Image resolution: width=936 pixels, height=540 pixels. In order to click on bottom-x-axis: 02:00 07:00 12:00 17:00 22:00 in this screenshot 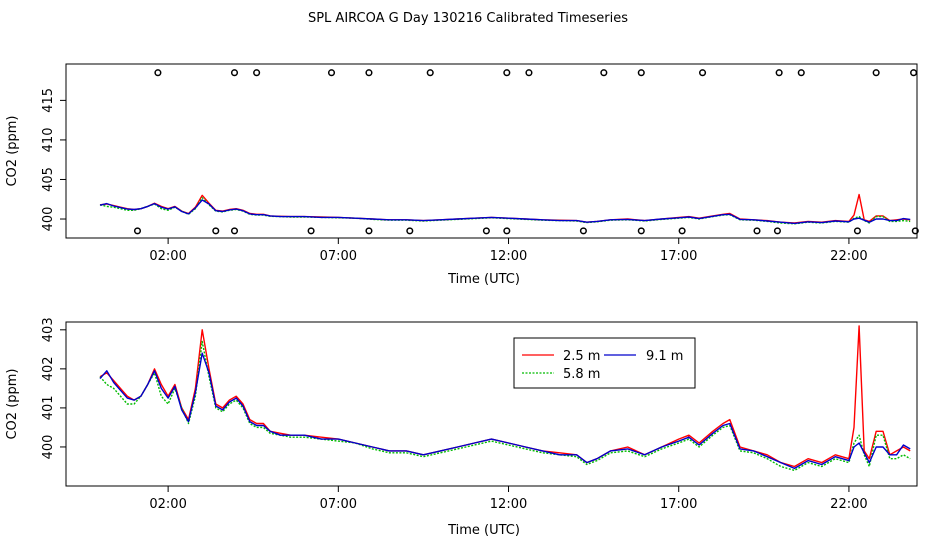, I will do `click(508, 499)`.